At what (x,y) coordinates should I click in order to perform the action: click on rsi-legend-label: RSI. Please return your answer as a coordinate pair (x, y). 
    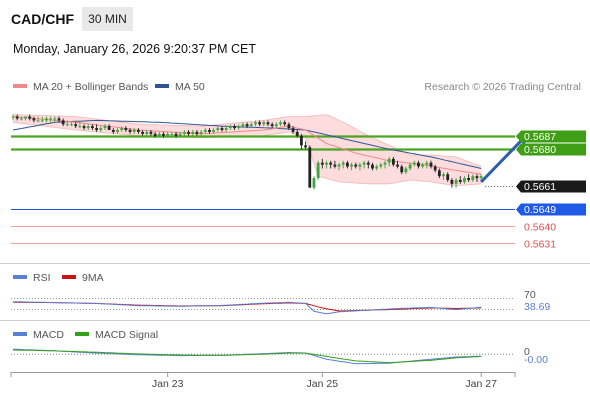
    Looking at the image, I should click on (42, 278).